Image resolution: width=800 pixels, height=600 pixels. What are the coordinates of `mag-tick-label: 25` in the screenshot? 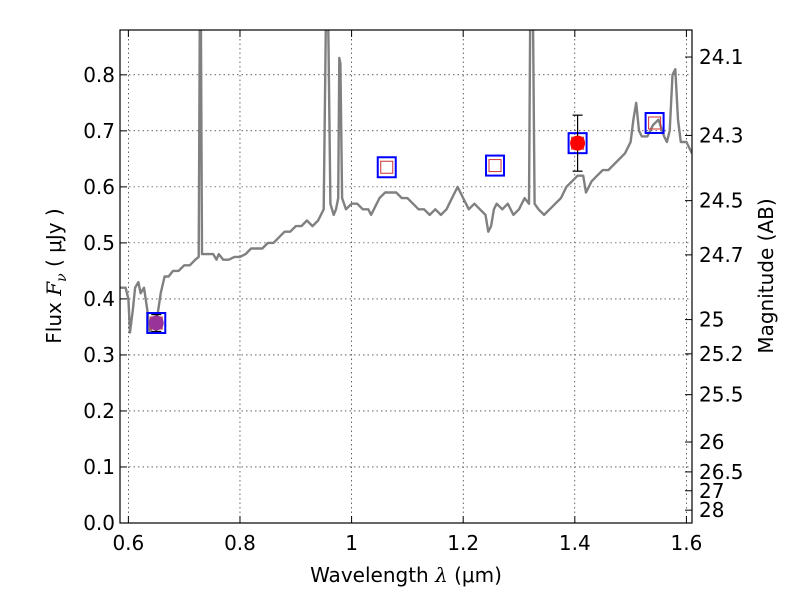 It's located at (711, 320).